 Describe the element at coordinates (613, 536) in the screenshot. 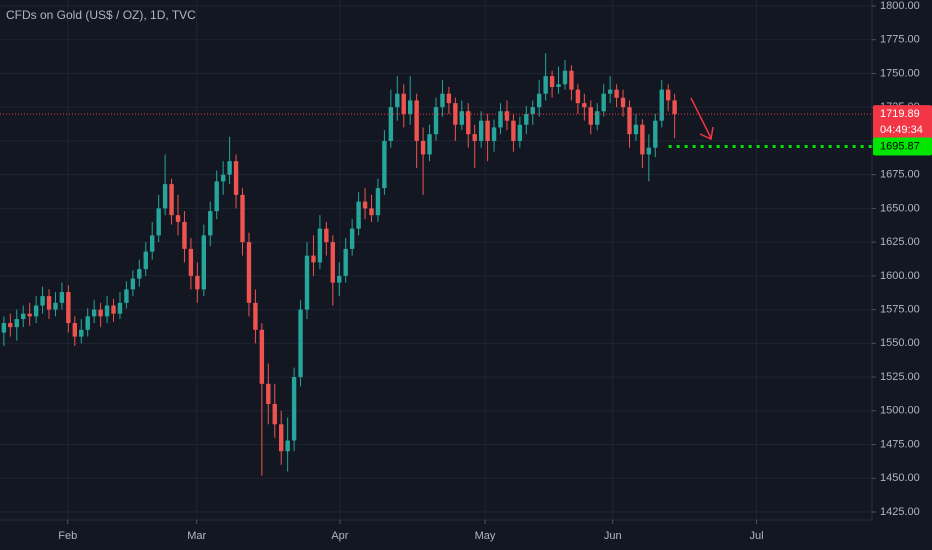

I see `x-tick-label: Jun` at that location.